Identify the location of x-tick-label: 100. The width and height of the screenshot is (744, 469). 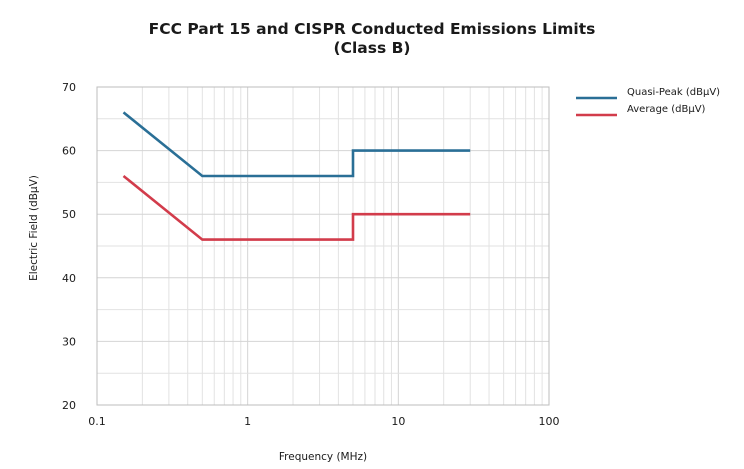
(549, 421).